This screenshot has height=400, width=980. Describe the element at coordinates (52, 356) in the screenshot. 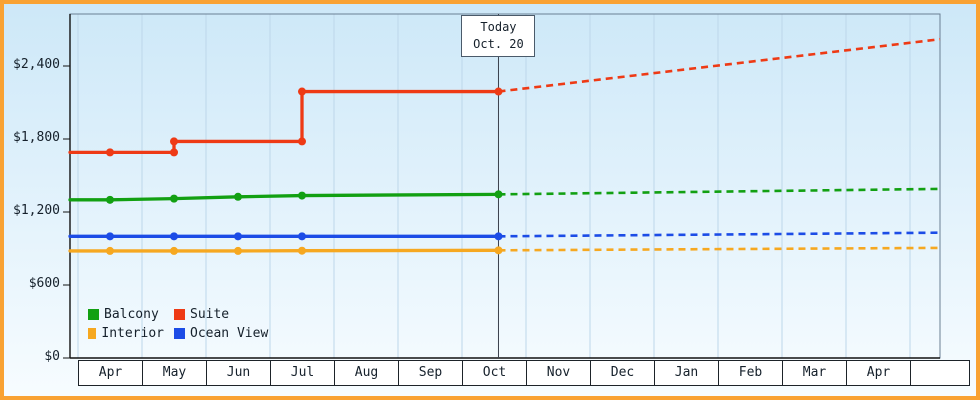

I see `y-tick-label: $0` at that location.